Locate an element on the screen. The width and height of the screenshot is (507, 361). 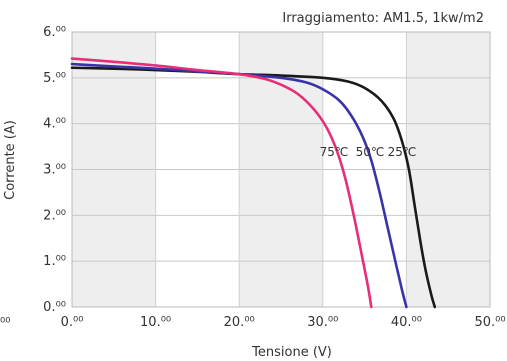
y-tick-label: 3.⁰⁰ is located at coordinates (54, 170).